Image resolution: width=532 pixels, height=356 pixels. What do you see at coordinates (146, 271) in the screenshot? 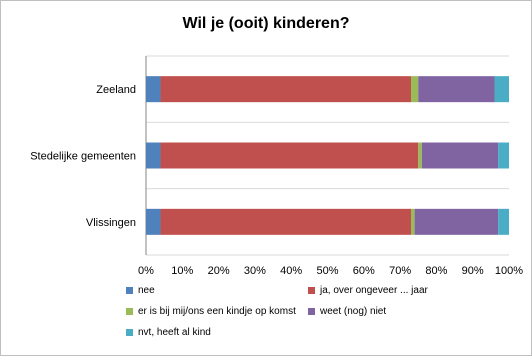
I see `x-tick-label: 0%` at bounding box center [146, 271].